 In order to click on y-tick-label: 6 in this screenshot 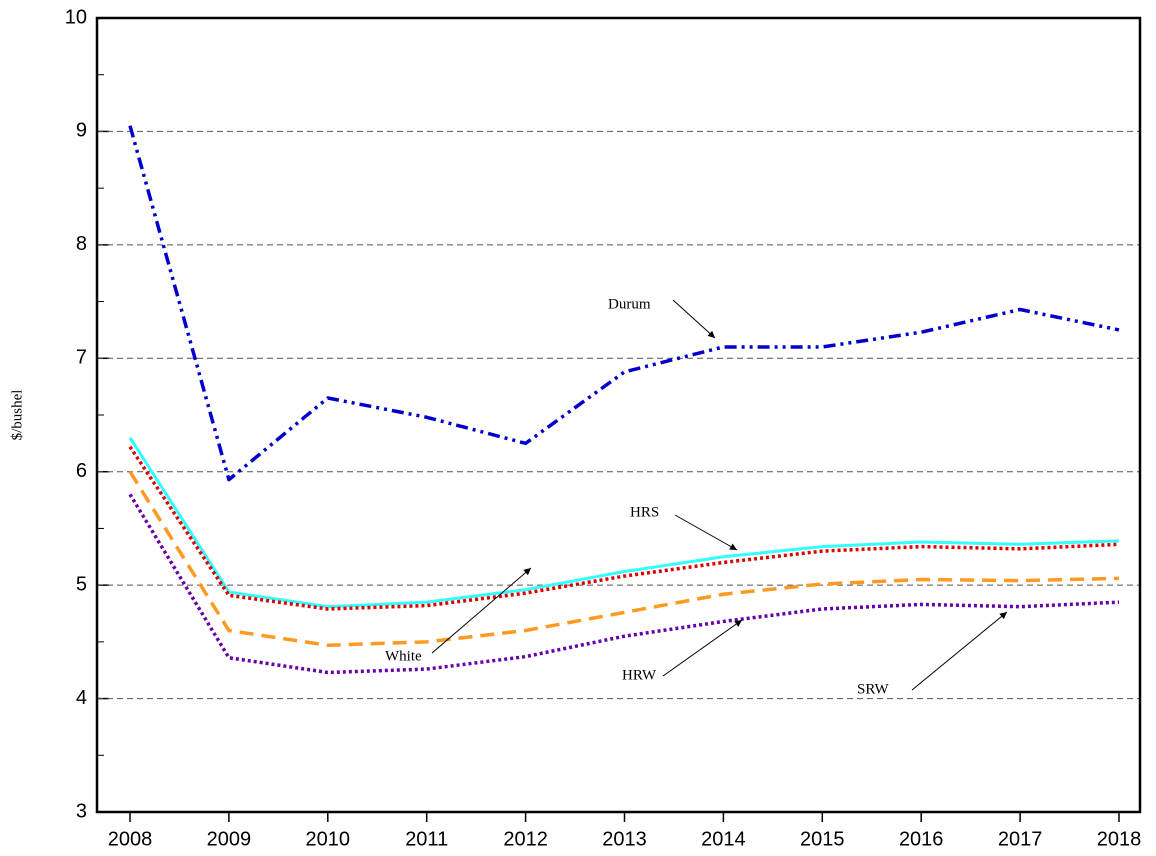, I will do `click(81, 471)`.